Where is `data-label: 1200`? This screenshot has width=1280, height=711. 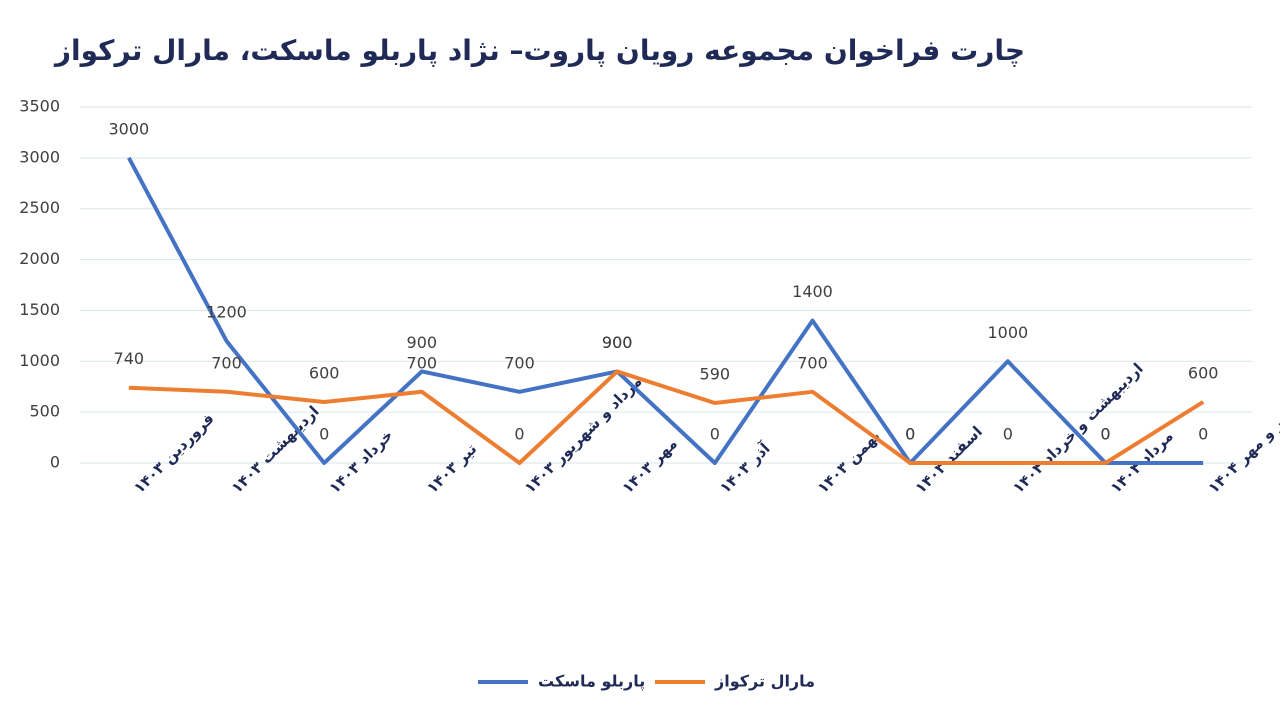 data-label: 1200 is located at coordinates (226, 311).